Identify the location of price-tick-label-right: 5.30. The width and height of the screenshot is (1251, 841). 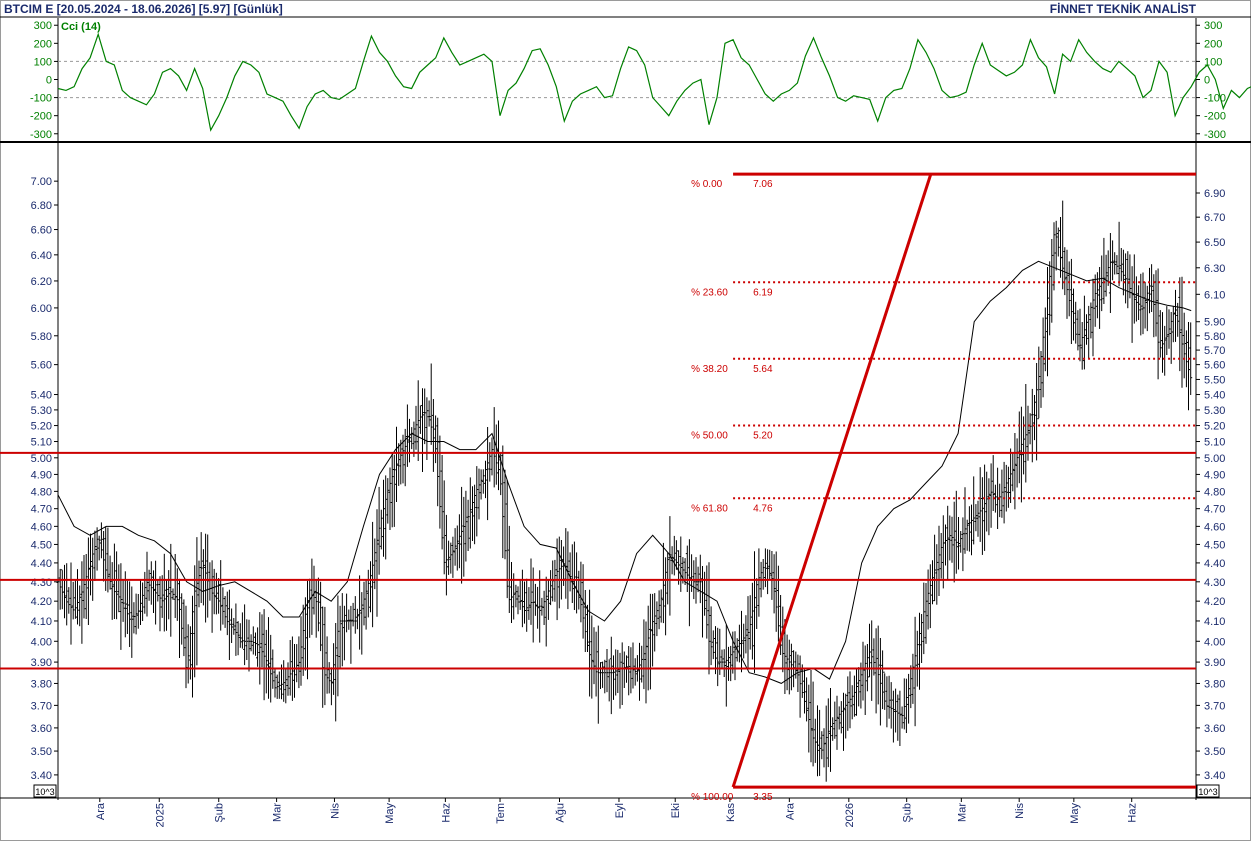
(1214, 411).